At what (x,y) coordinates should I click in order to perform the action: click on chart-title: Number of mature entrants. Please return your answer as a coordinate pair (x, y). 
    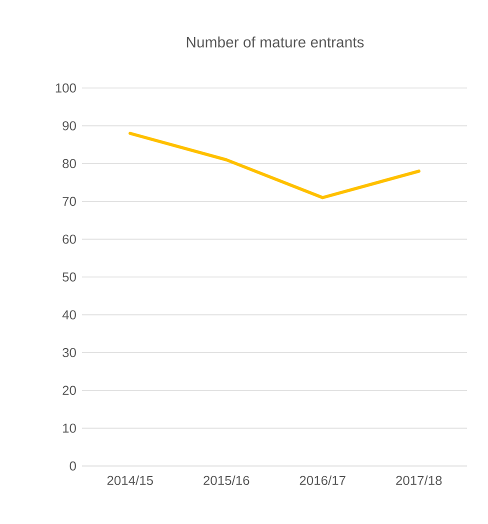
    Looking at the image, I should click on (275, 42).